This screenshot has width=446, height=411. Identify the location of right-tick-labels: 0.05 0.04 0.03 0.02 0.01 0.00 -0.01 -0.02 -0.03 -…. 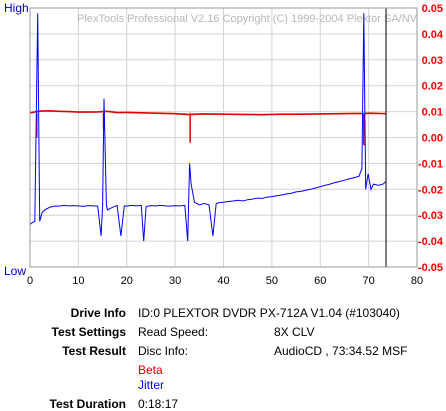
(431, 138).